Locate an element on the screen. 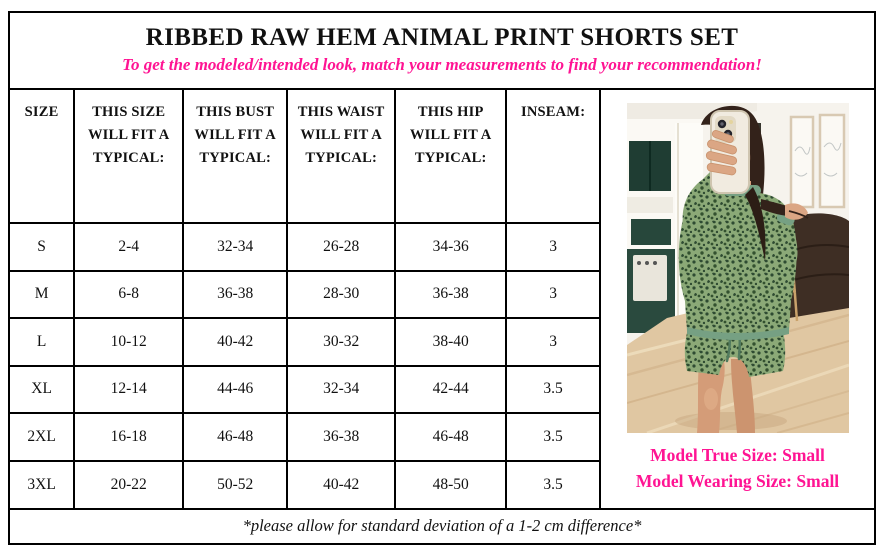 This screenshot has width=892, height=557. cell-waist: 32-34 is located at coordinates (341, 389).